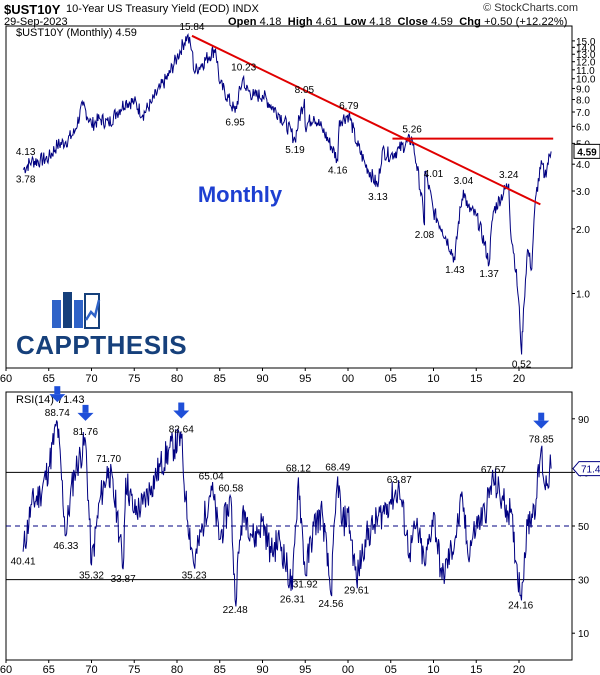 The image size is (600, 675). What do you see at coordinates (49, 379) in the screenshot?
I see `price-x-tick: 65` at bounding box center [49, 379].